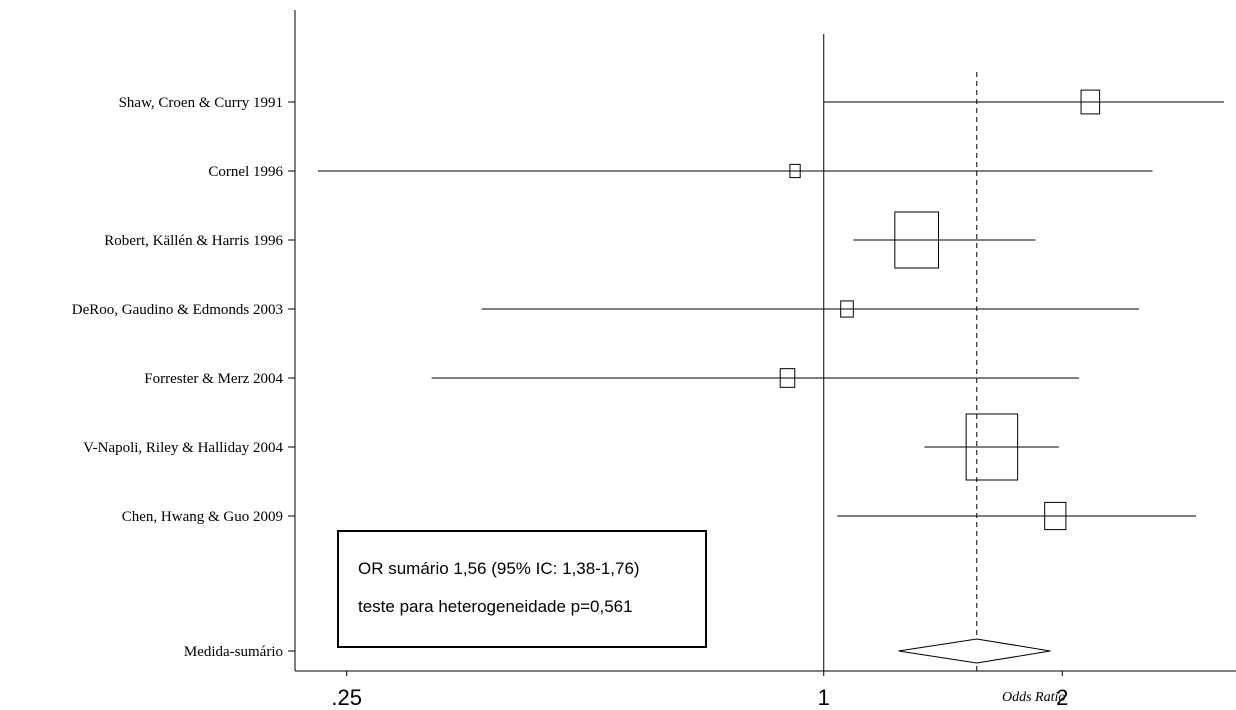 The width and height of the screenshot is (1236, 710). Describe the element at coordinates (202, 517) in the screenshot. I see `study-label: Chen, Hwang & Guo 2009` at that location.